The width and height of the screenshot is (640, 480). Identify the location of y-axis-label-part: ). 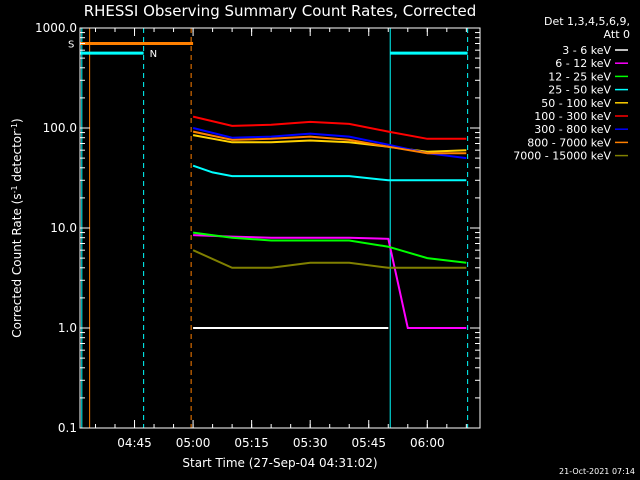
(17, 120).